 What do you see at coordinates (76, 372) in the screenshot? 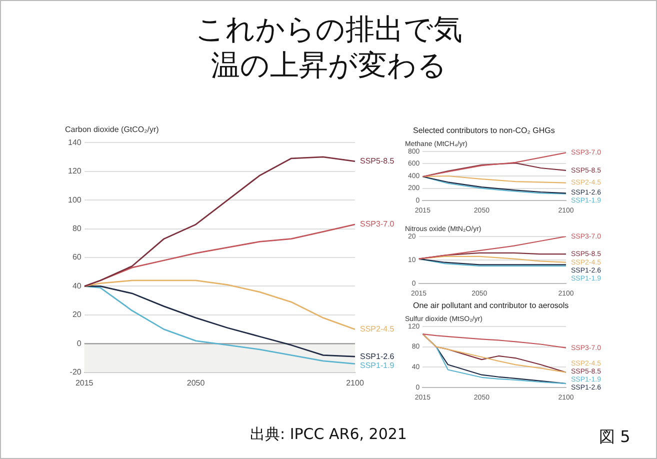
I see `y-tick-label: -20` at bounding box center [76, 372].